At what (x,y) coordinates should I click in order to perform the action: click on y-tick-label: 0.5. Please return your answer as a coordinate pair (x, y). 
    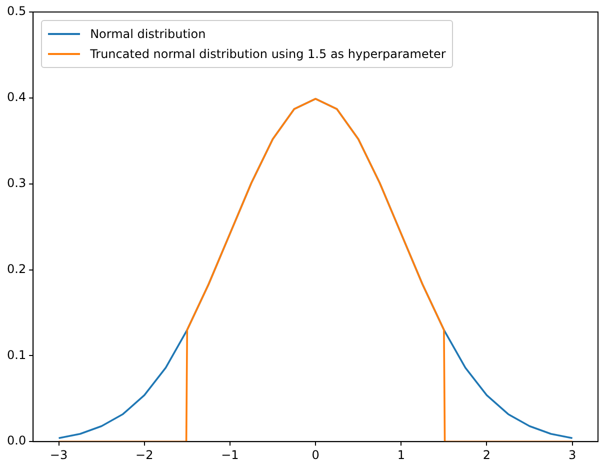
    Looking at the image, I should click on (16, 11).